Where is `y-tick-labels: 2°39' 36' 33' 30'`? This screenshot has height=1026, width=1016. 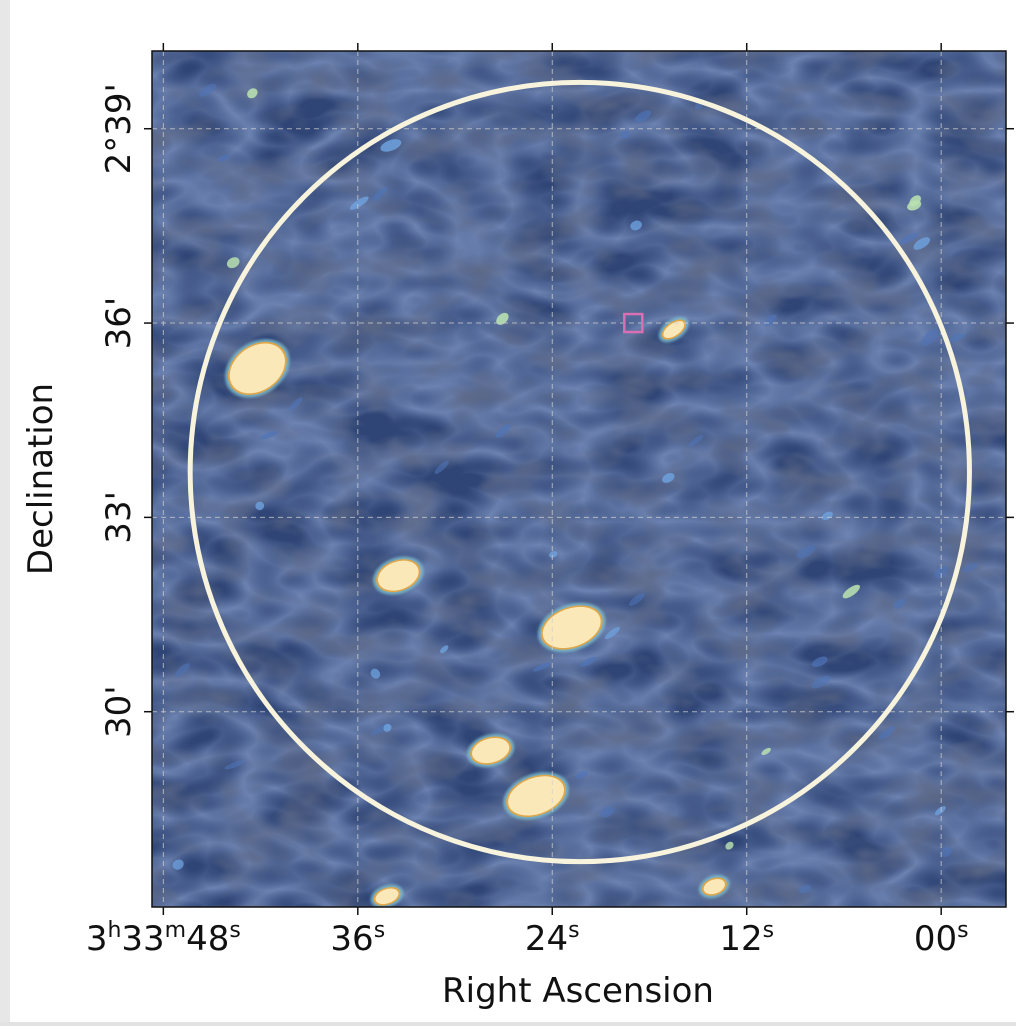
y-tick-labels: 2°39' 36' 33' 30' is located at coordinates (119, 410).